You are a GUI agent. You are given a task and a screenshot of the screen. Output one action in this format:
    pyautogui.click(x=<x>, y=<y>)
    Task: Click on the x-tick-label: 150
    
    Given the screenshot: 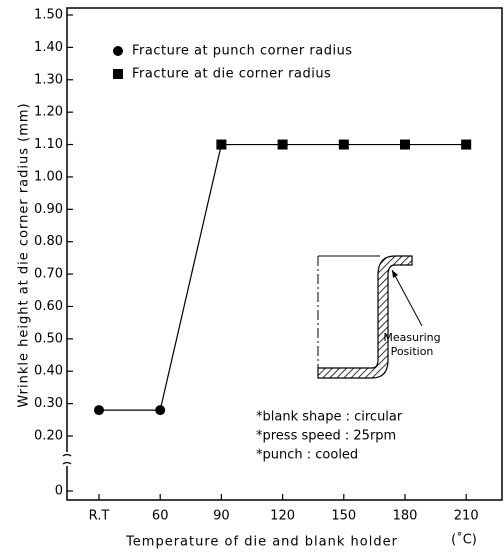 What is the action you would take?
    pyautogui.click(x=343, y=516)
    